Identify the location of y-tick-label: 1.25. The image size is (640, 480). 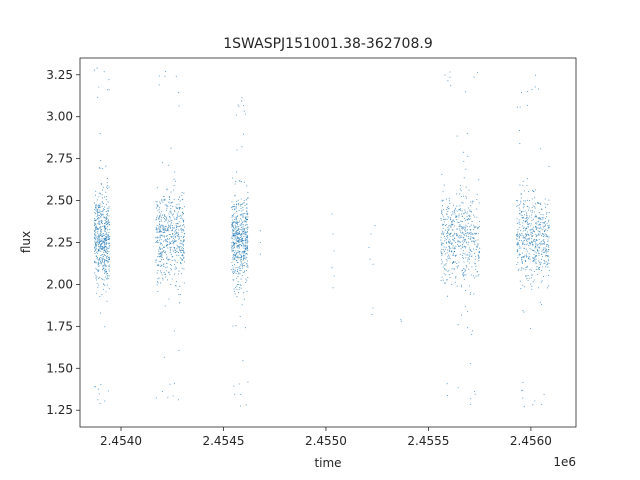
(59, 410).